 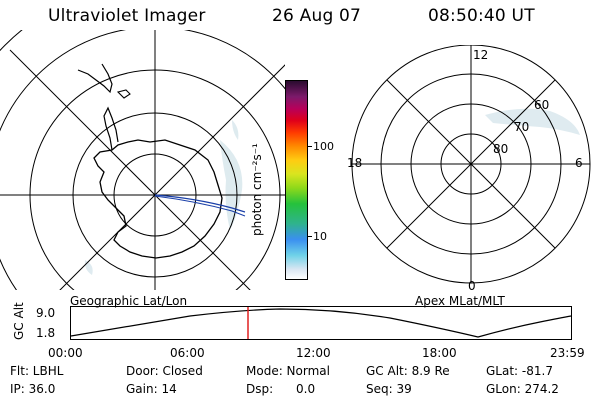 What do you see at coordinates (500, 149) in the screenshot?
I see `mlat-label-80: 80` at bounding box center [500, 149].